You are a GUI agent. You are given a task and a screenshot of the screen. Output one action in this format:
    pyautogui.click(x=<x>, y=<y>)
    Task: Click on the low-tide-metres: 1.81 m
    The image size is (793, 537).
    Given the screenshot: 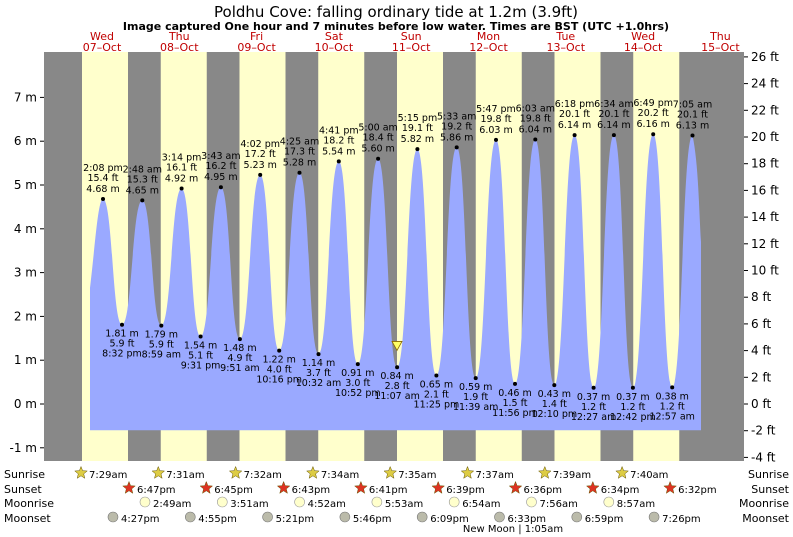 What is the action you would take?
    pyautogui.click(x=121, y=334)
    